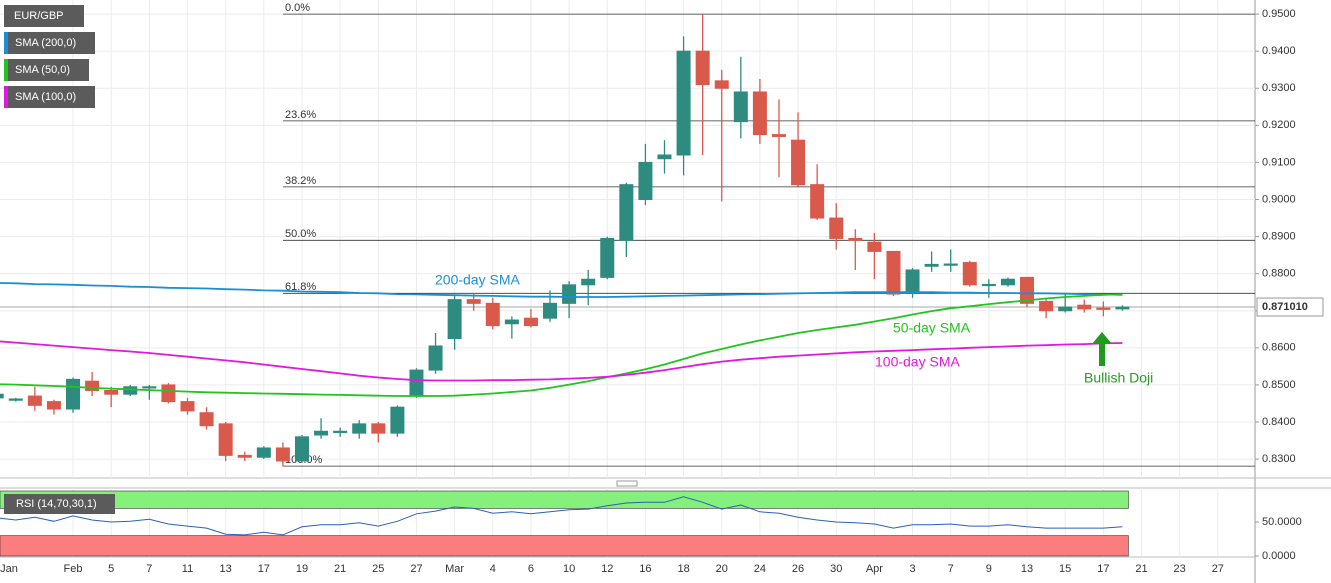 The image size is (1331, 583). I want to click on x-tick-label: 11, so click(187, 569).